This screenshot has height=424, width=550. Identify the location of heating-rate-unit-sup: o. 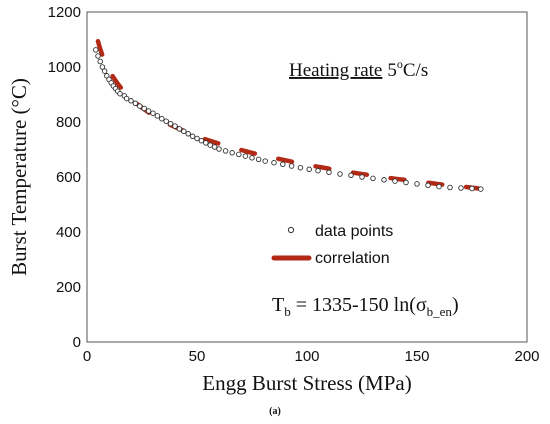
(400, 64).